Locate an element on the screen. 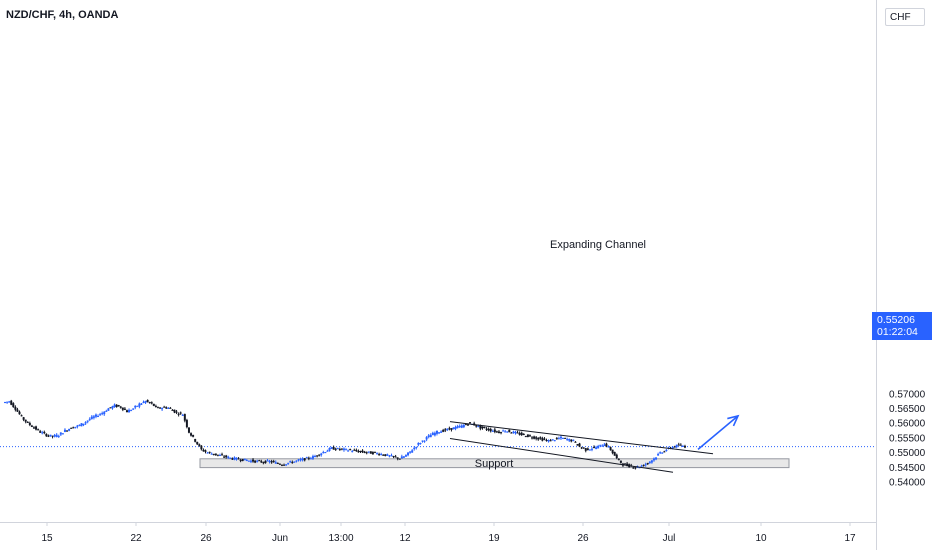 The width and height of the screenshot is (932, 550). symbol-title: NZD/CHF, 4h, OANDA is located at coordinates (62, 15).